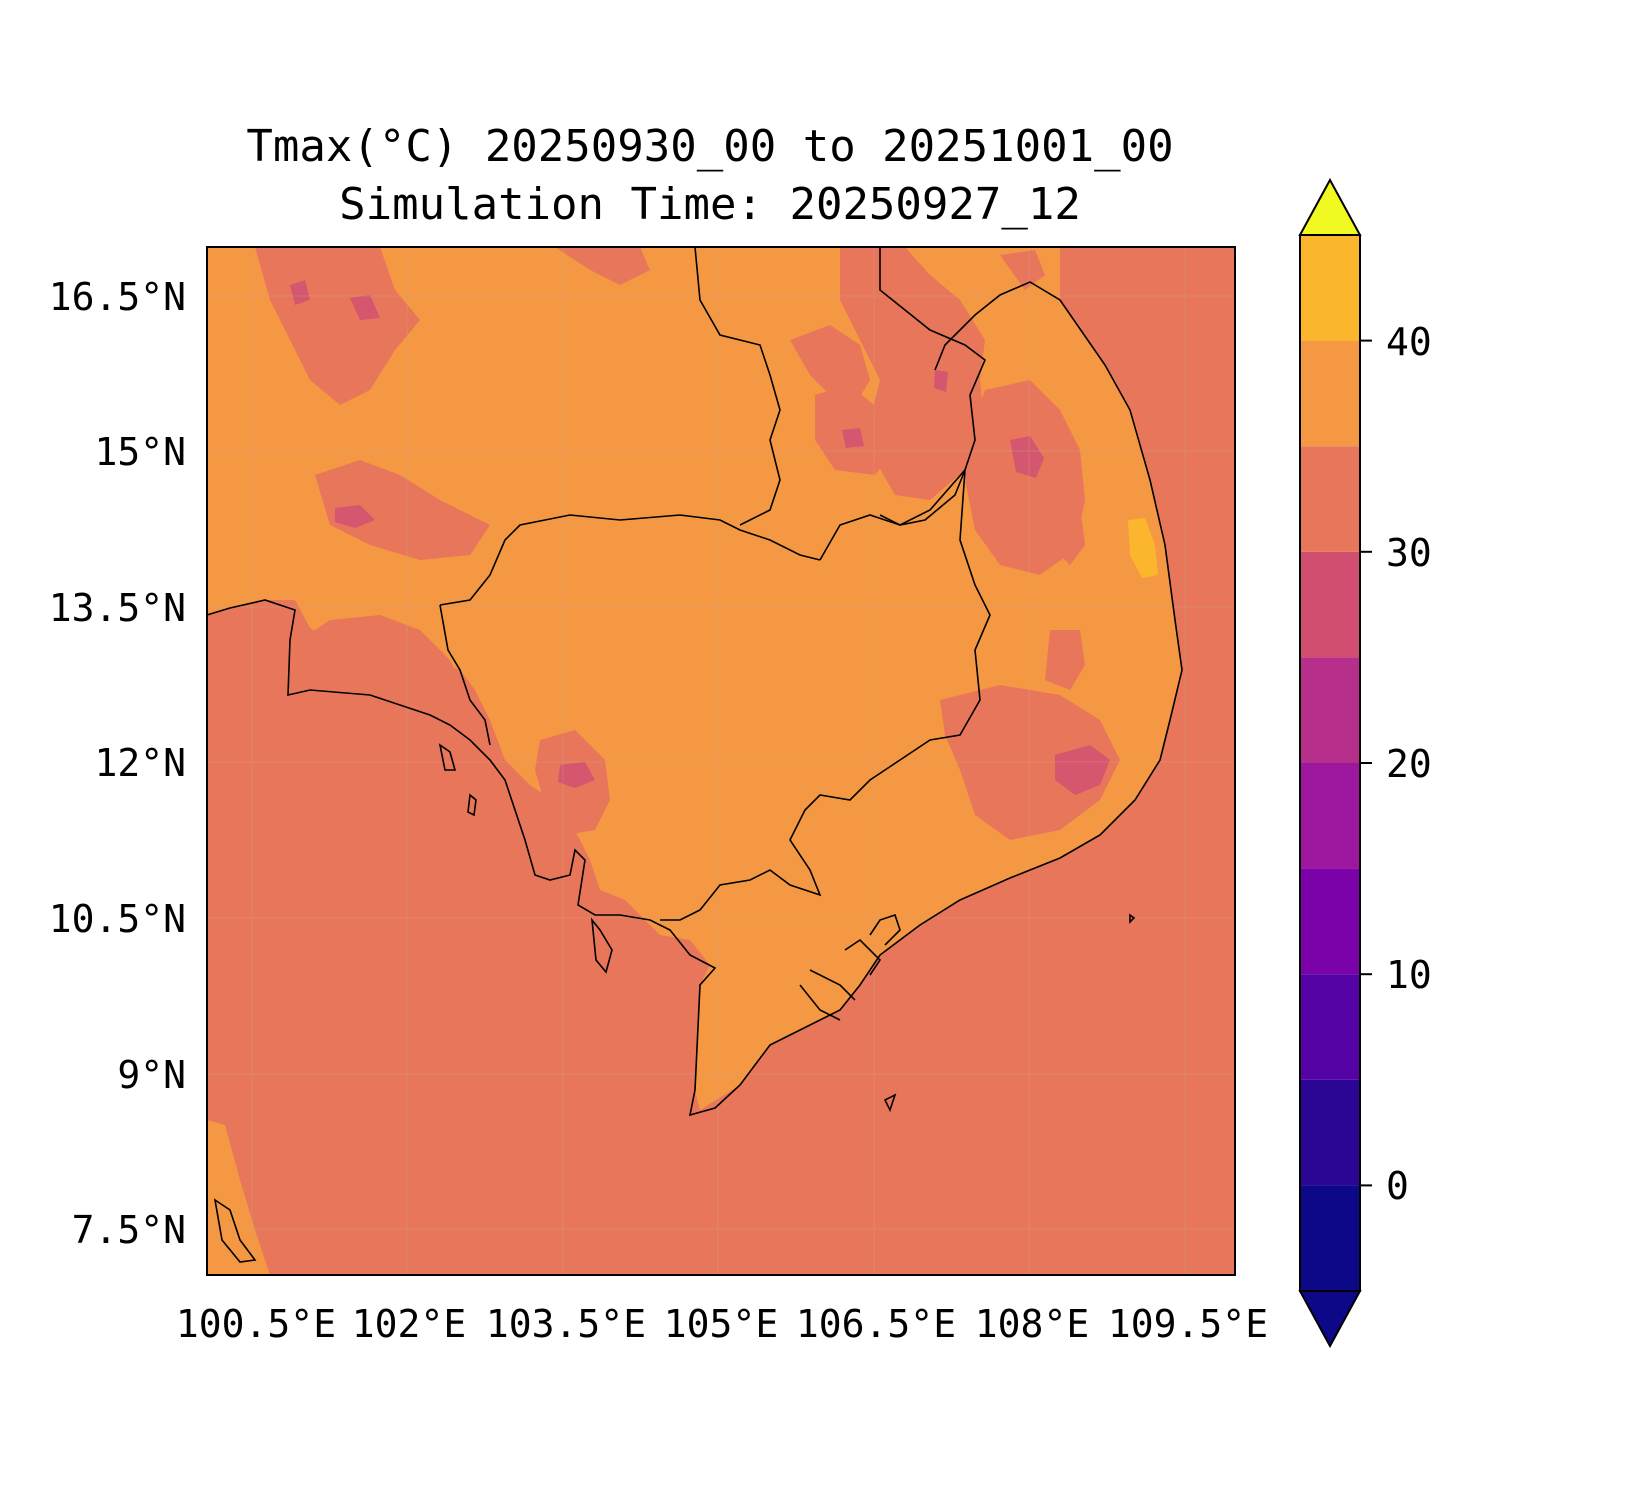 The width and height of the screenshot is (1650, 1500). I want to click on colorbar-tick-label: 10, so click(1409, 975).